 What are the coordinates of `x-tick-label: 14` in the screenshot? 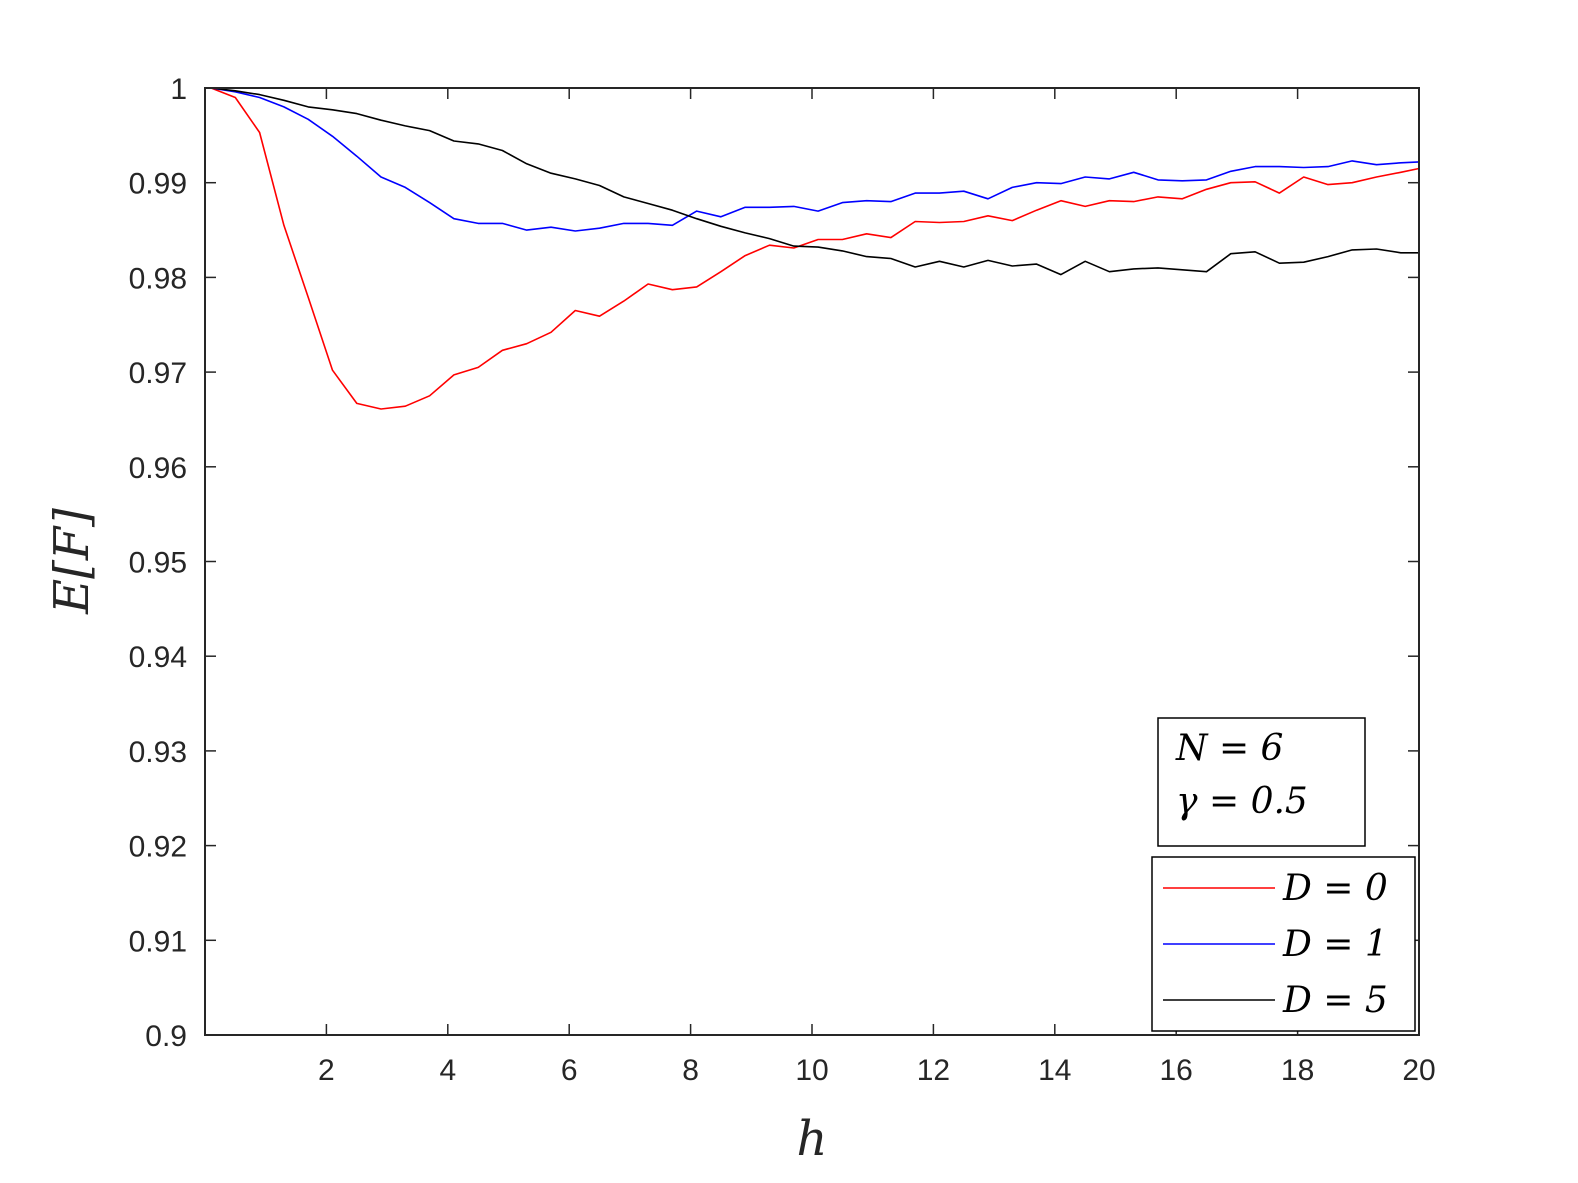 It's located at (1054, 1070).